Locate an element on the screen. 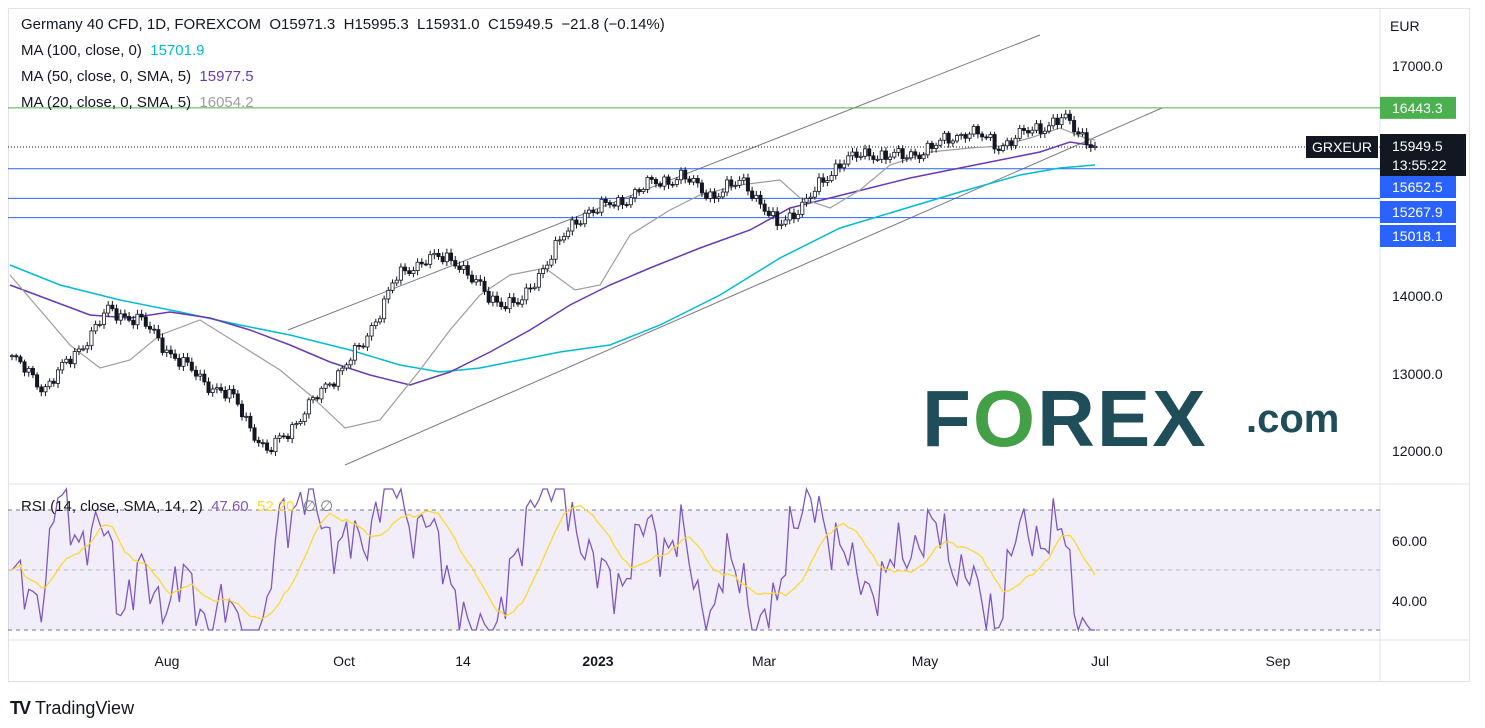 The image size is (1485, 728). rsi-sma-line is located at coordinates (553, 562).